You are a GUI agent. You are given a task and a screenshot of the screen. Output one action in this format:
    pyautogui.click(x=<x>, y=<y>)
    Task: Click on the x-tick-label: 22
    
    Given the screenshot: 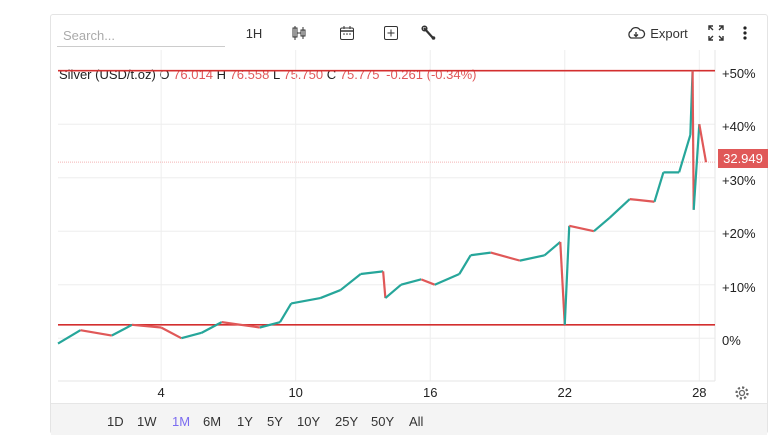 What is the action you would take?
    pyautogui.click(x=564, y=392)
    